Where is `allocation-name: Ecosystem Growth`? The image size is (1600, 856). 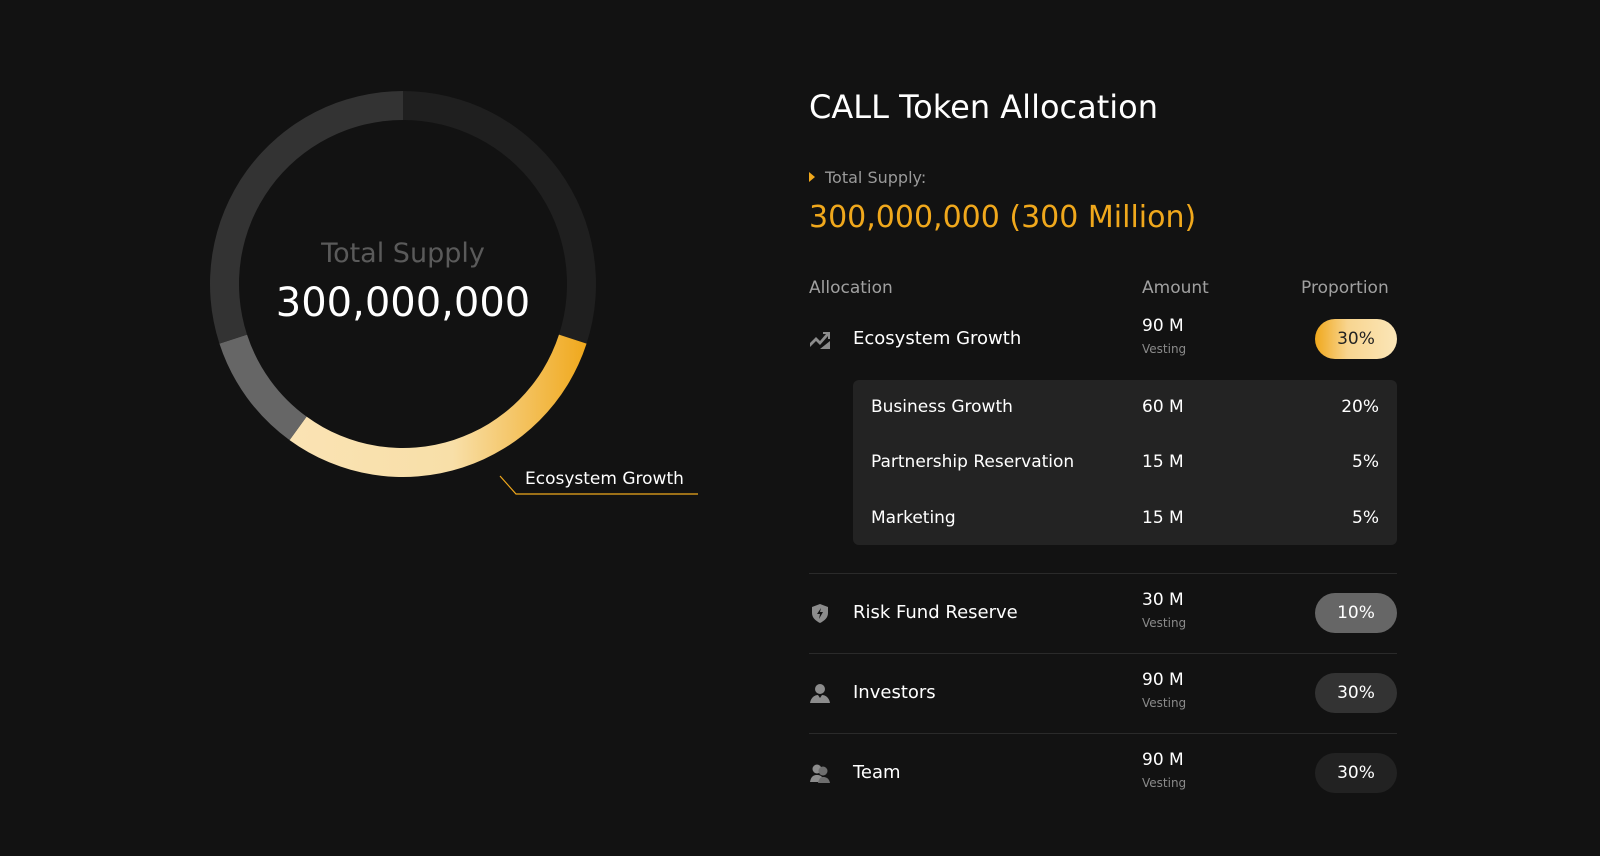
allocation-name: Ecosystem Growth is located at coordinates (937, 338).